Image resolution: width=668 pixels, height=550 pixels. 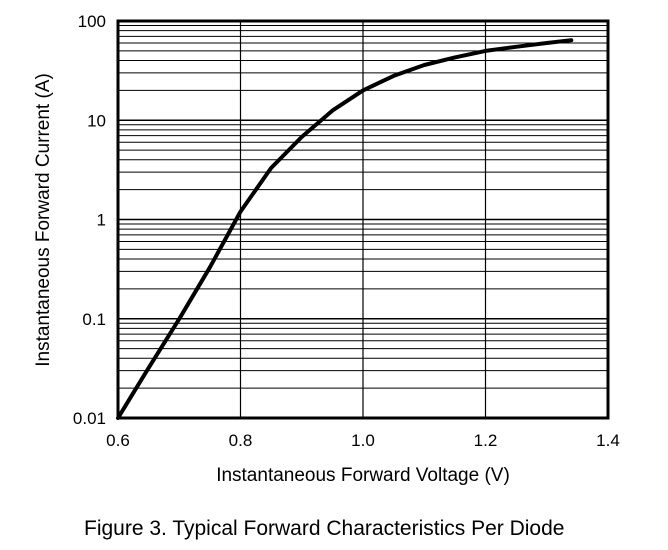 What do you see at coordinates (363, 475) in the screenshot?
I see `x-axis-label: Instantaneous Forward Voltage (V)` at bounding box center [363, 475].